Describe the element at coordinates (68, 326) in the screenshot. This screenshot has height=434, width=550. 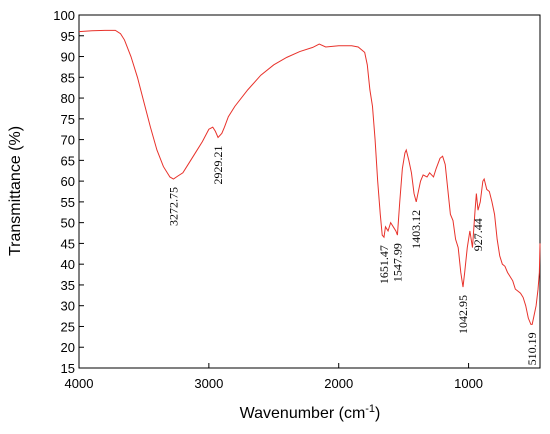
I see `y-tick-label: 25` at that location.